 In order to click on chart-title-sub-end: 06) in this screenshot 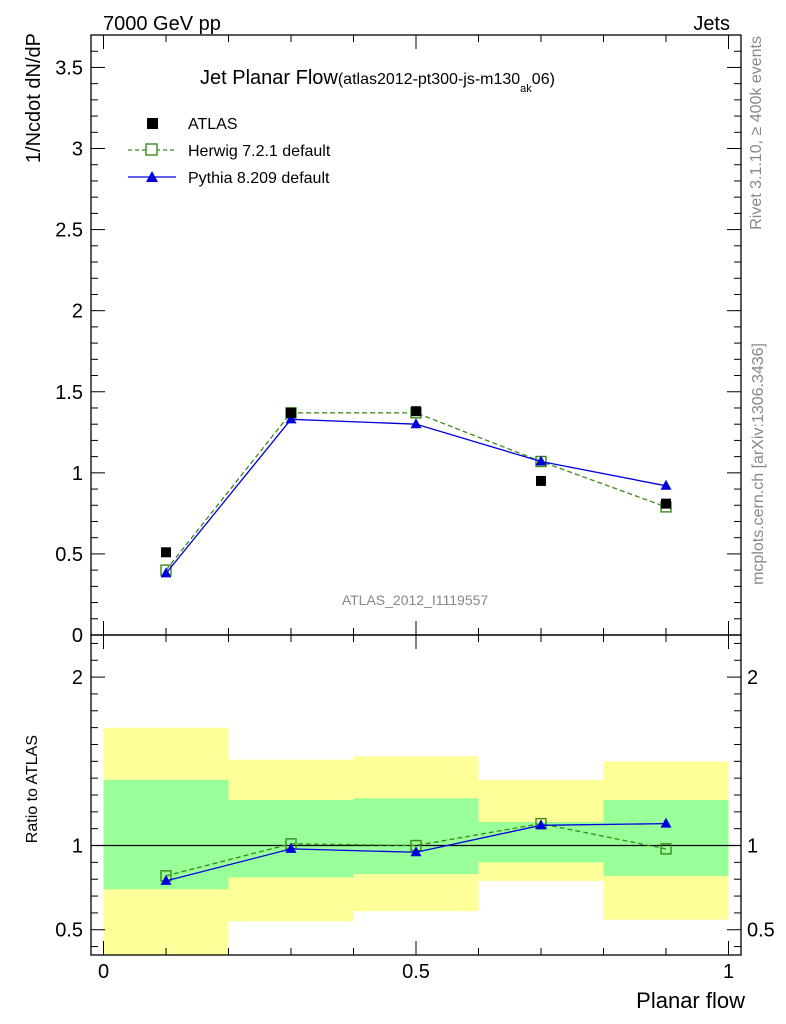, I will do `click(543, 79)`.